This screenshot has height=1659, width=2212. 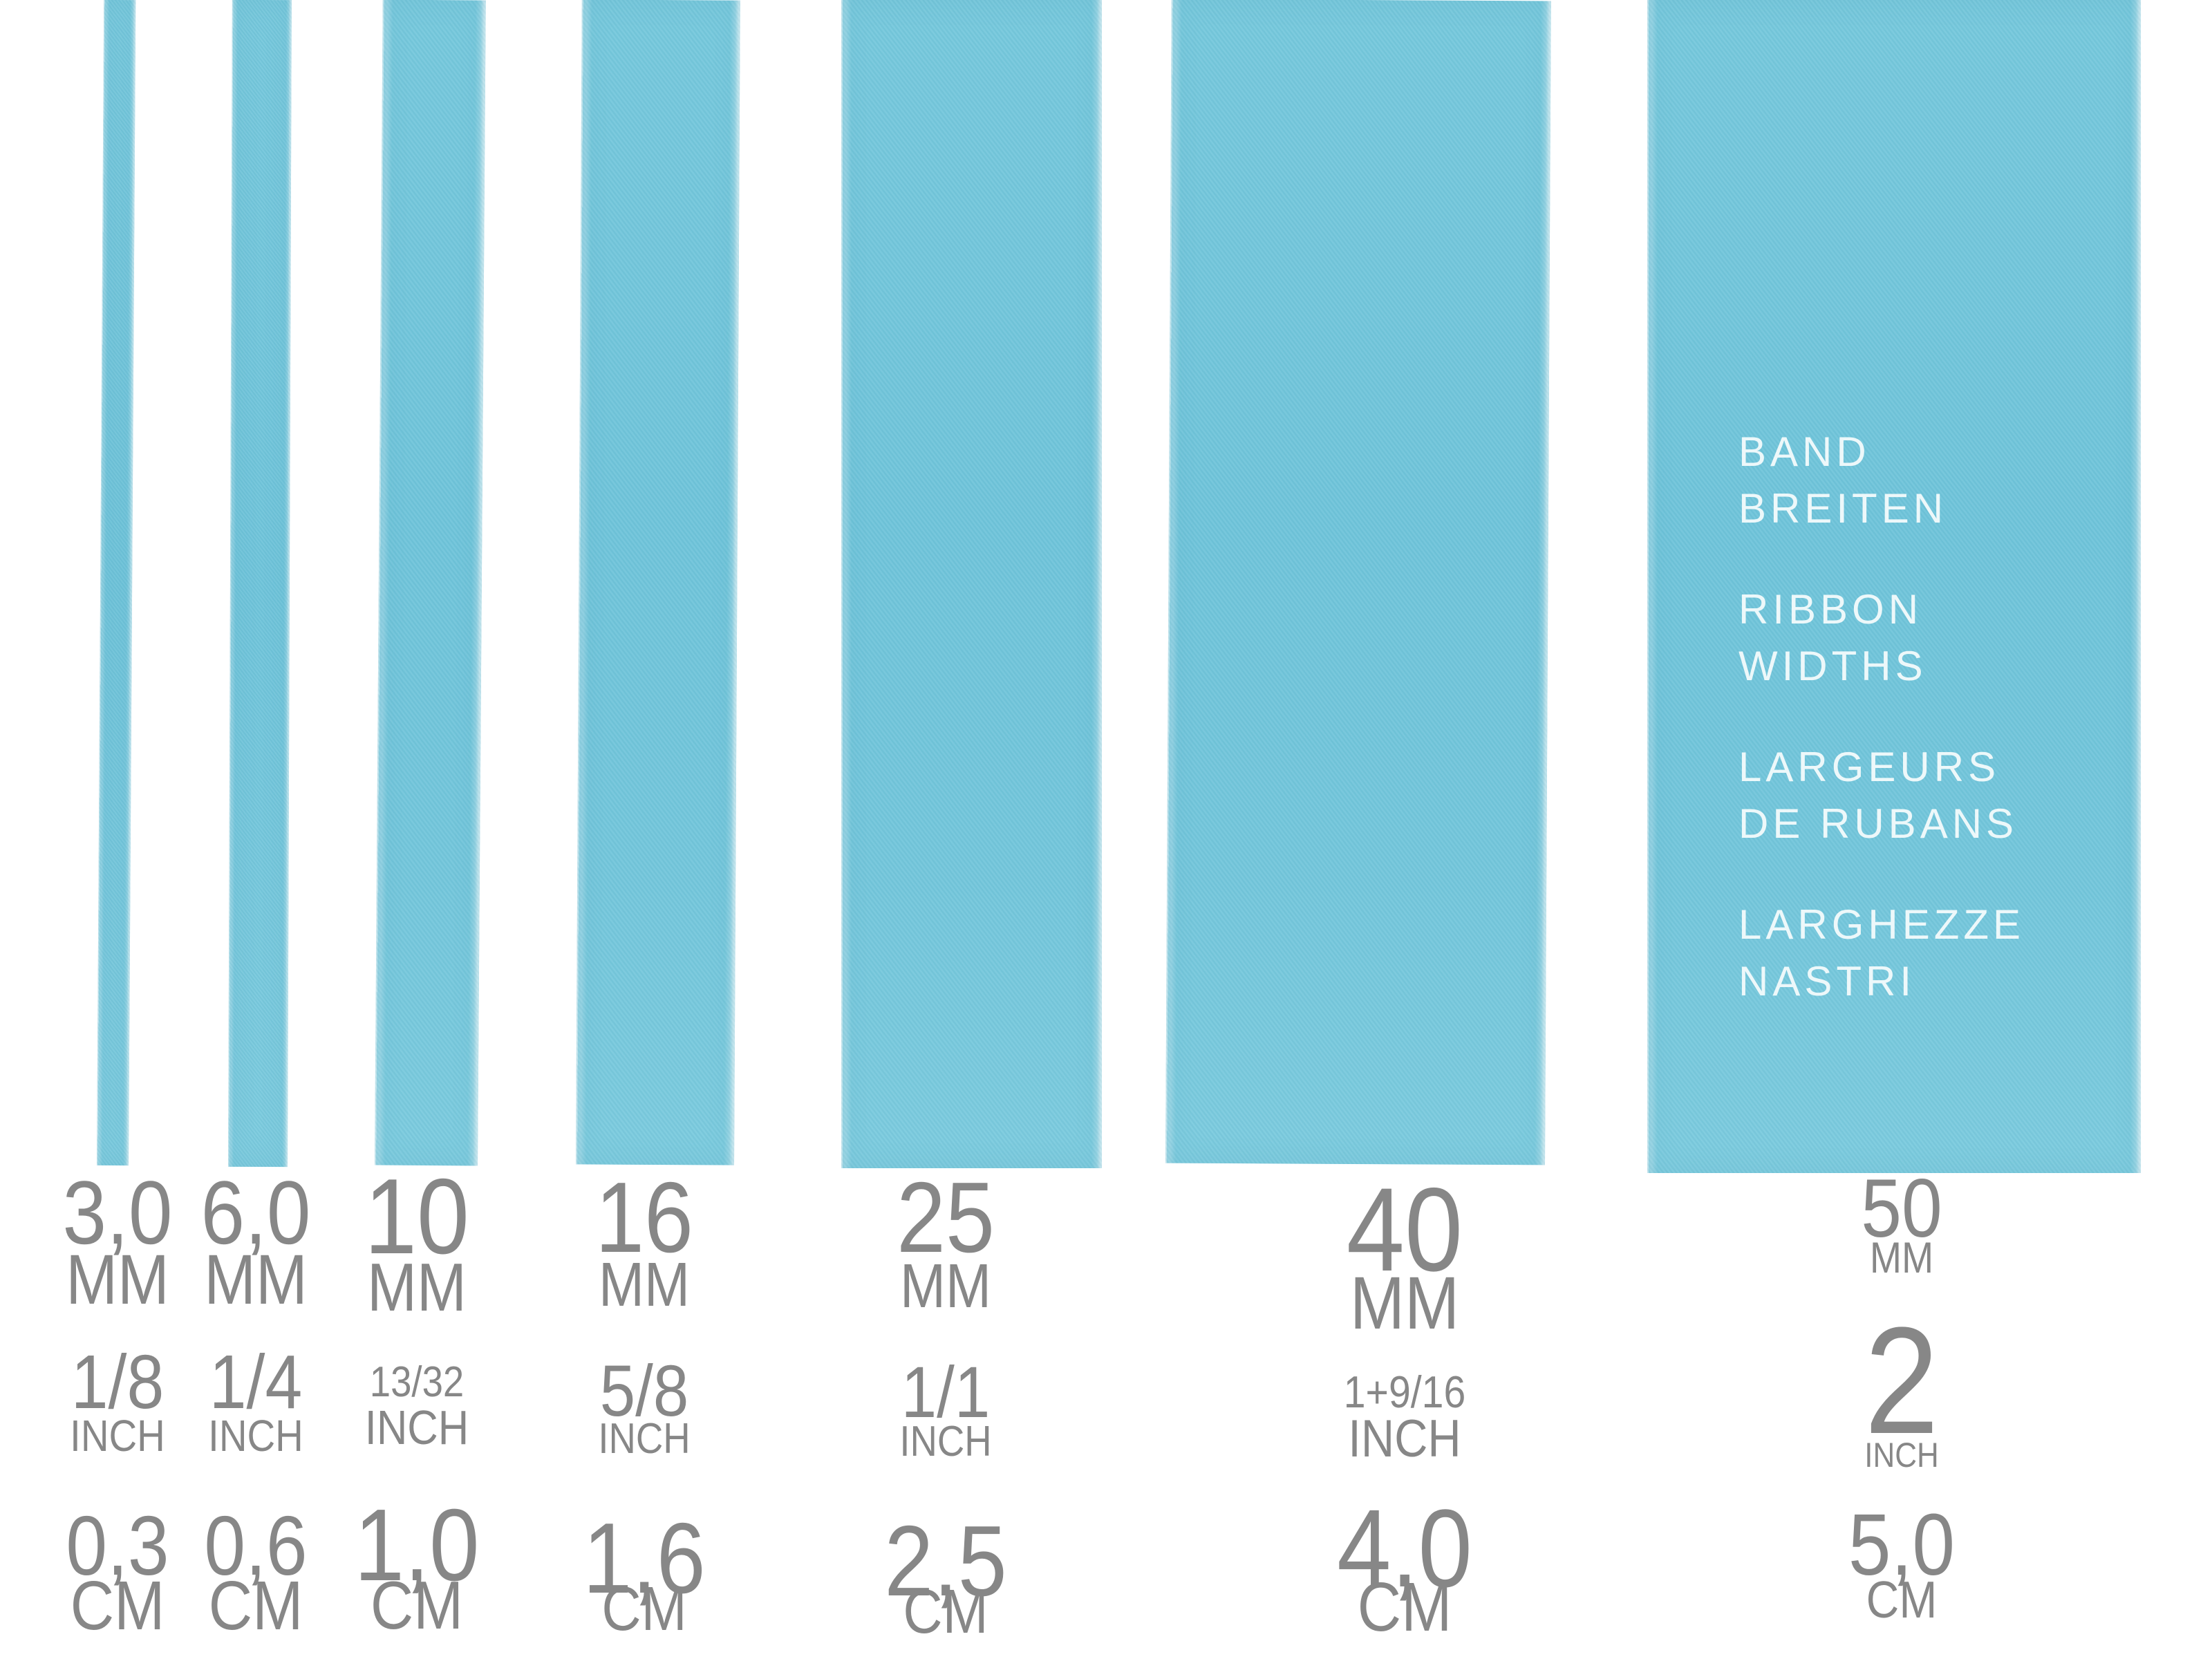 What do you see at coordinates (417, 1545) in the screenshot?
I see `label-10mm-cm-value: 1,0` at bounding box center [417, 1545].